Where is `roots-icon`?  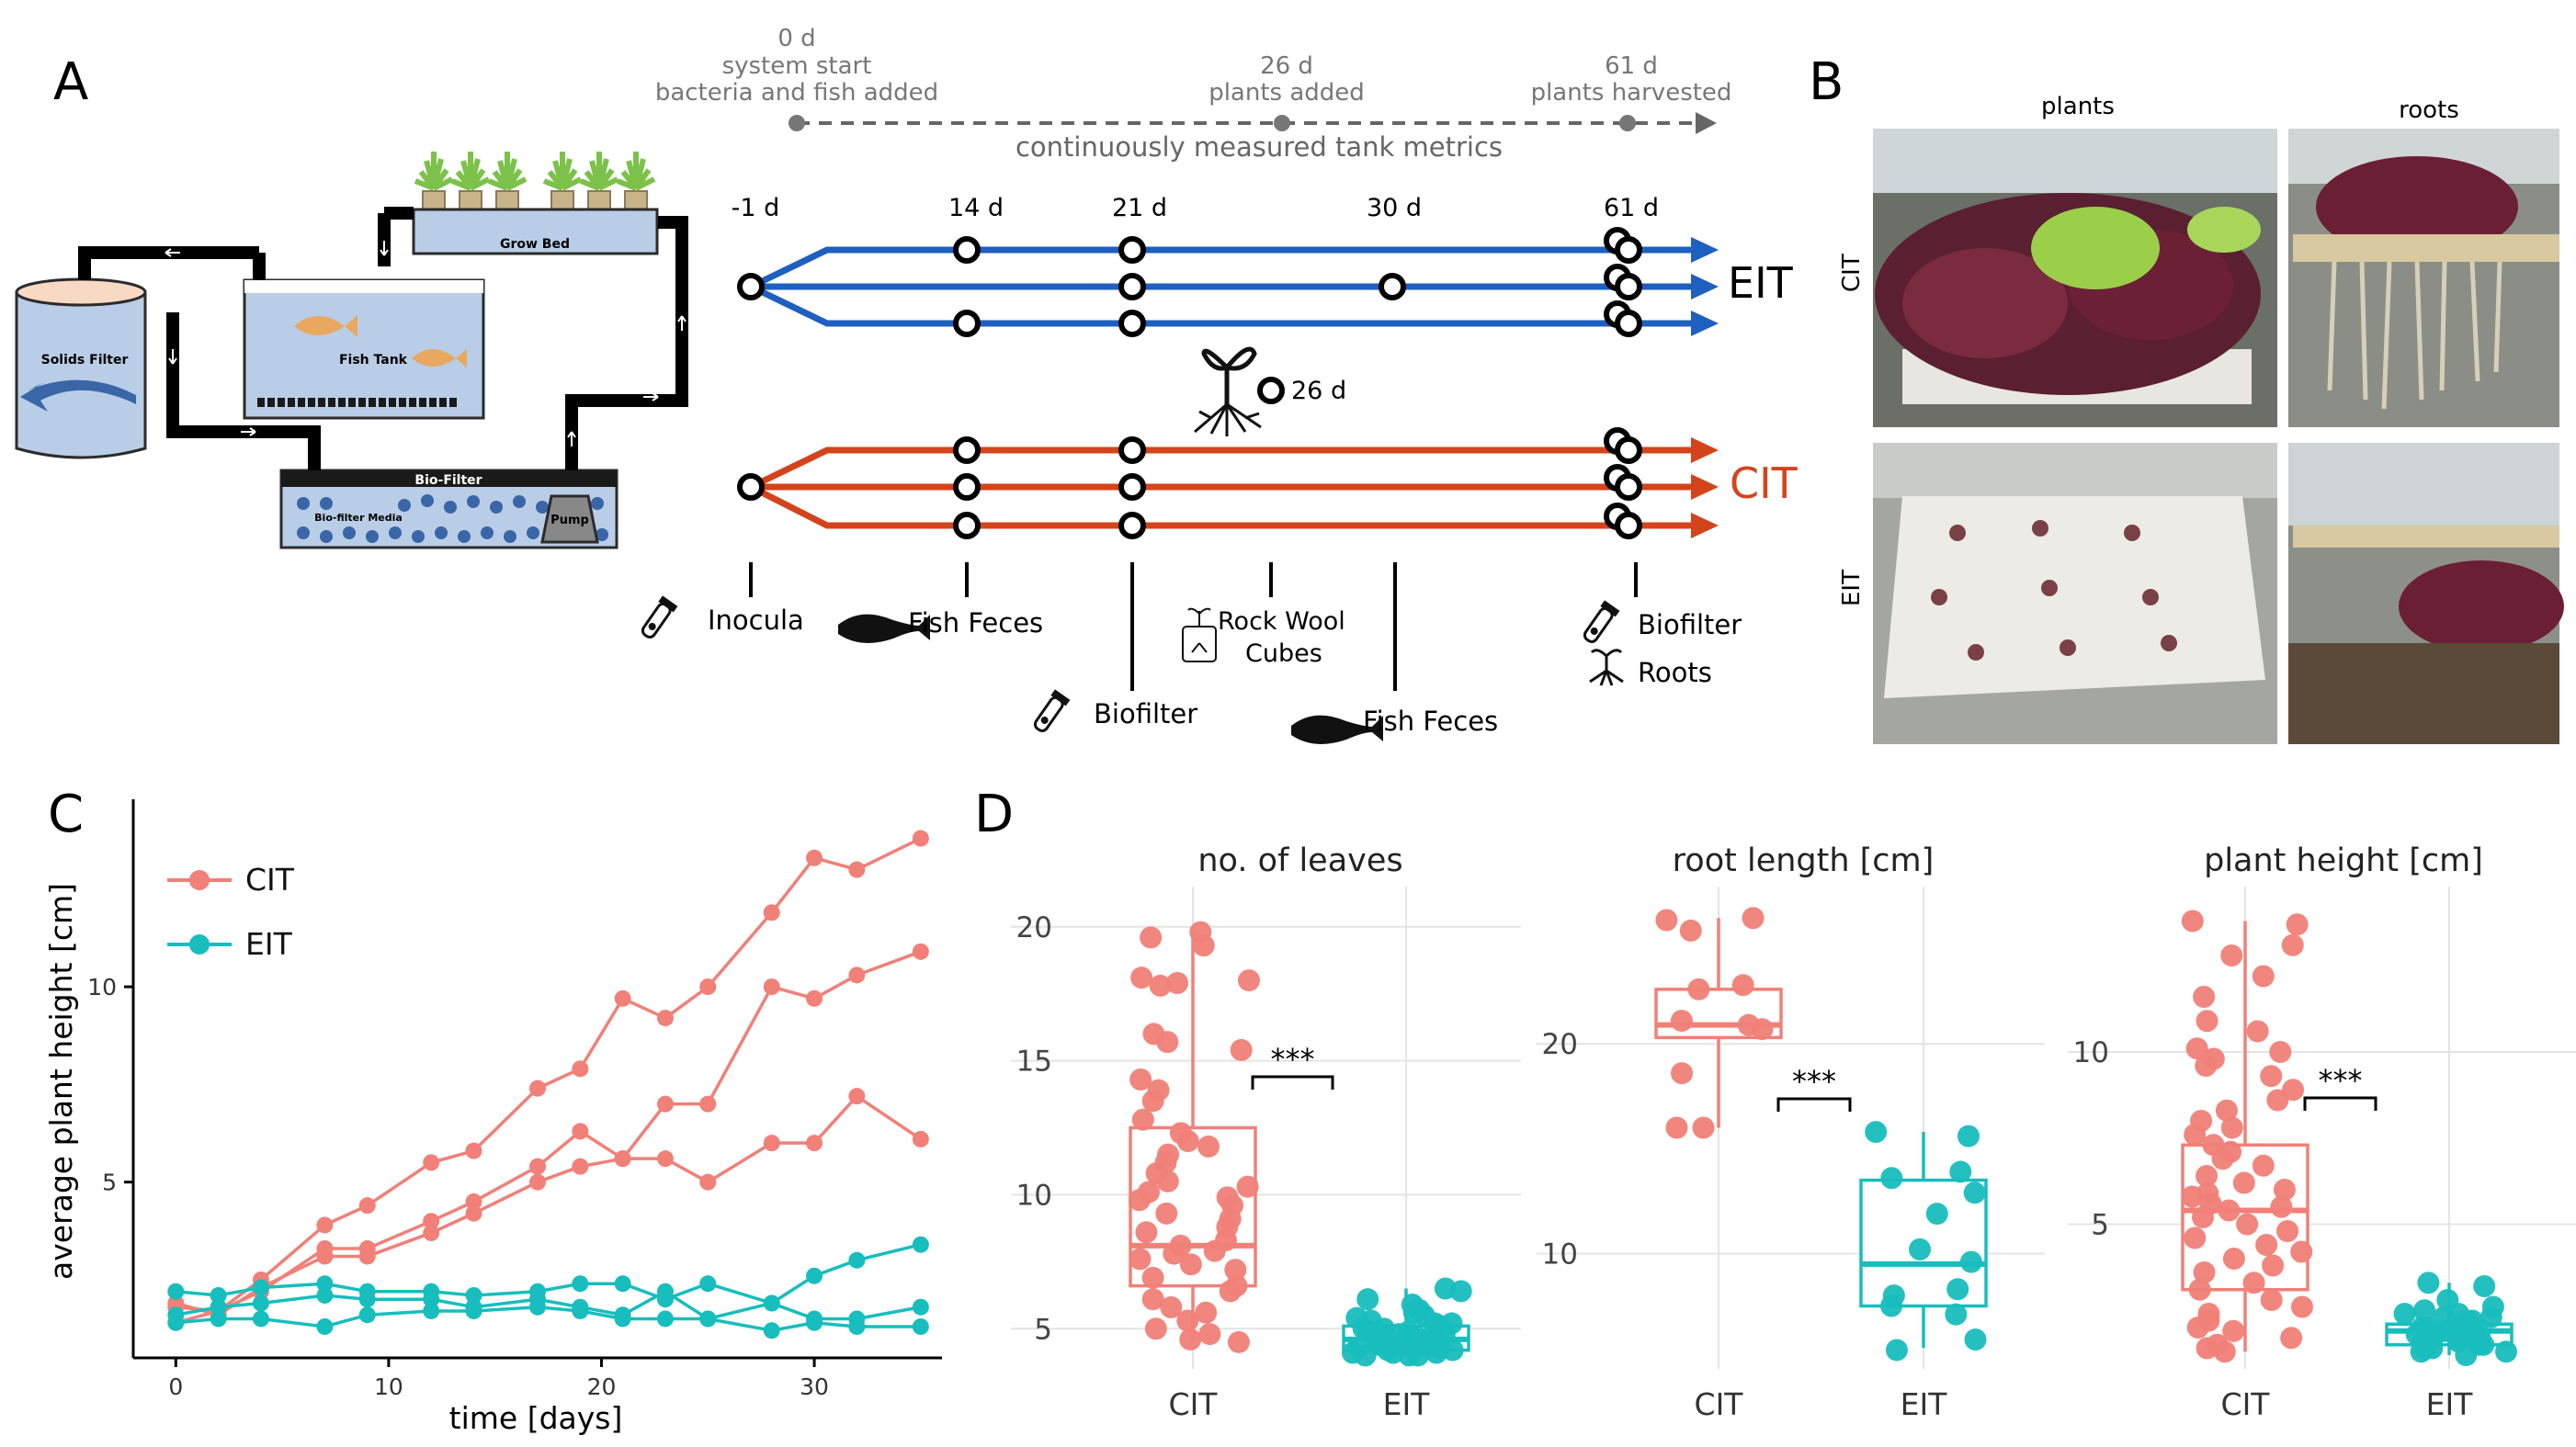 roots-icon is located at coordinates (1606, 667).